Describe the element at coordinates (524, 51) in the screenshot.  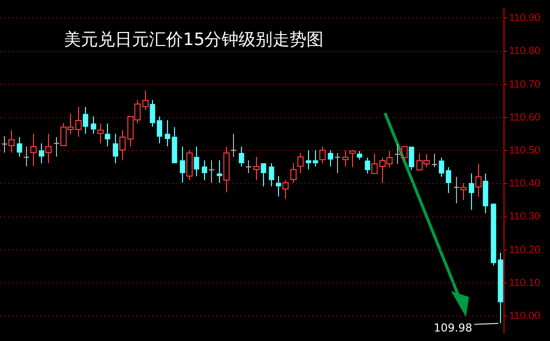
I see `y-tick-label: 110.80` at that location.